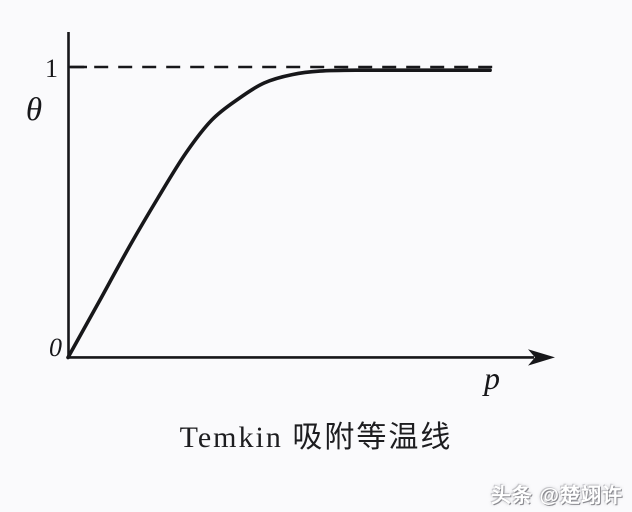 Image resolution: width=632 pixels, height=512 pixels. I want to click on figure-caption: Temkin 吸附等温线, so click(316, 437).